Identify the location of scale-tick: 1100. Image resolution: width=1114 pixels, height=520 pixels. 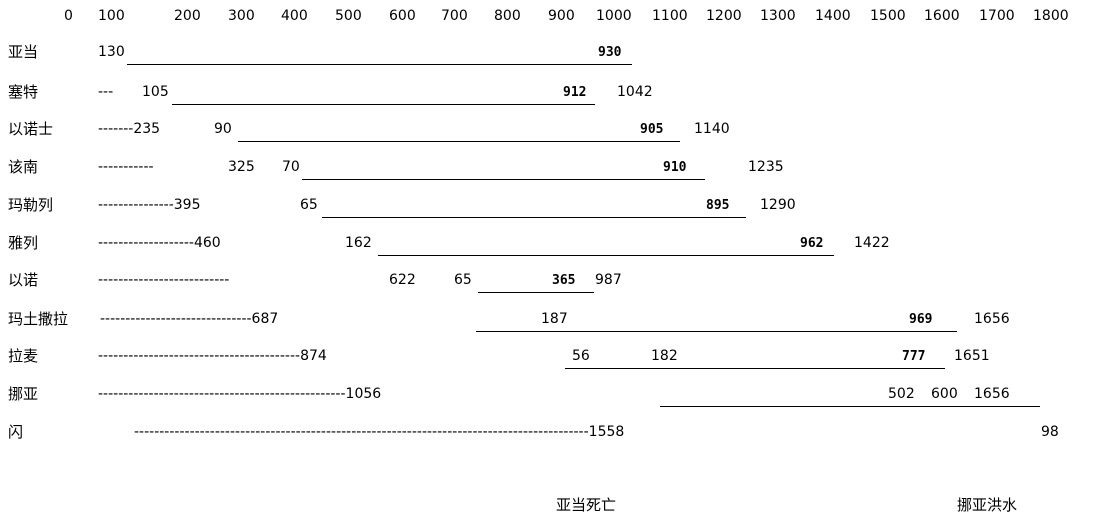
(670, 16).